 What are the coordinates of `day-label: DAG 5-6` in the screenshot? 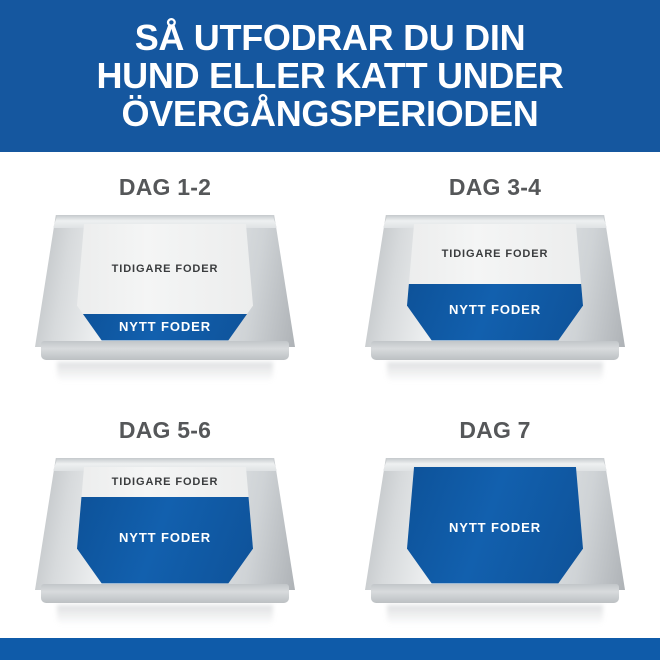 It's located at (165, 430).